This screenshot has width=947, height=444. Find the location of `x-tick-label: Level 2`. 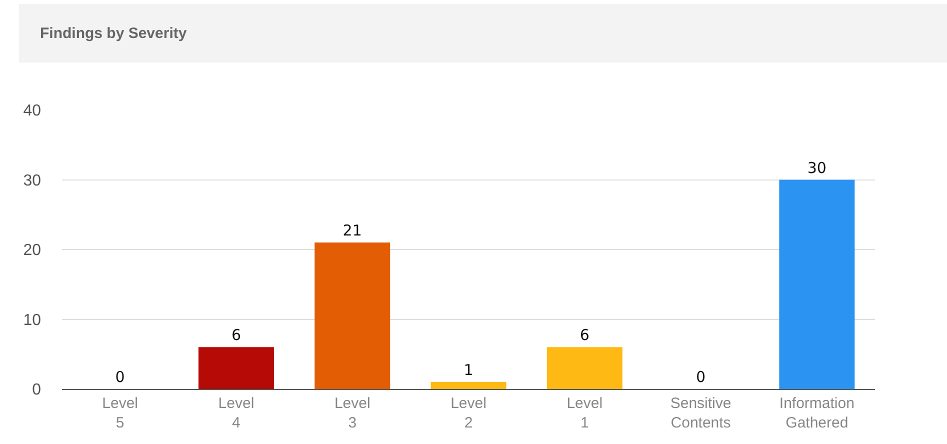

x-tick-label: Level 2 is located at coordinates (468, 413).